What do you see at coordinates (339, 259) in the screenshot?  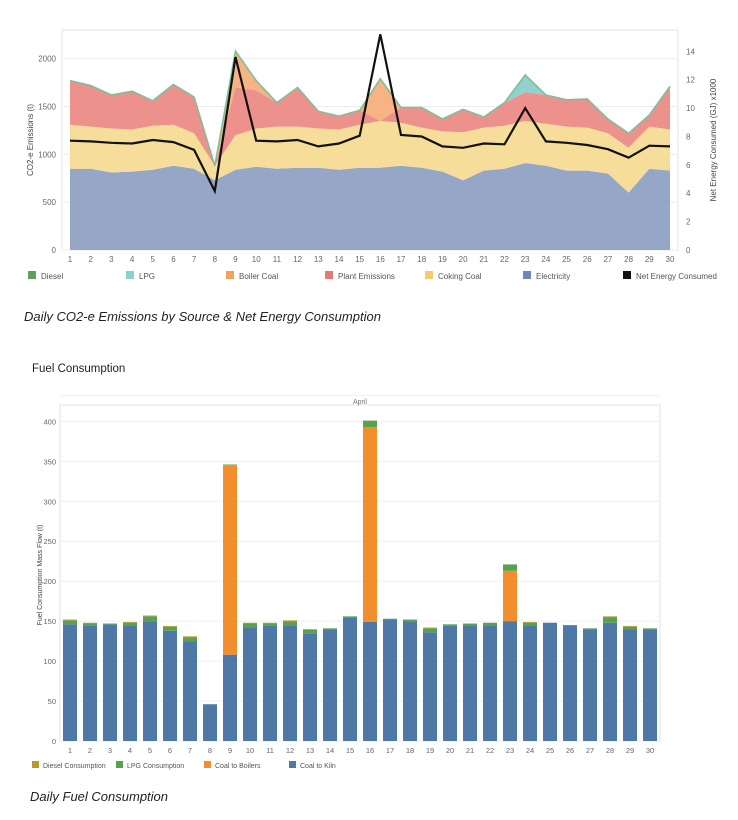 I see `x-tick-label: 14` at bounding box center [339, 259].